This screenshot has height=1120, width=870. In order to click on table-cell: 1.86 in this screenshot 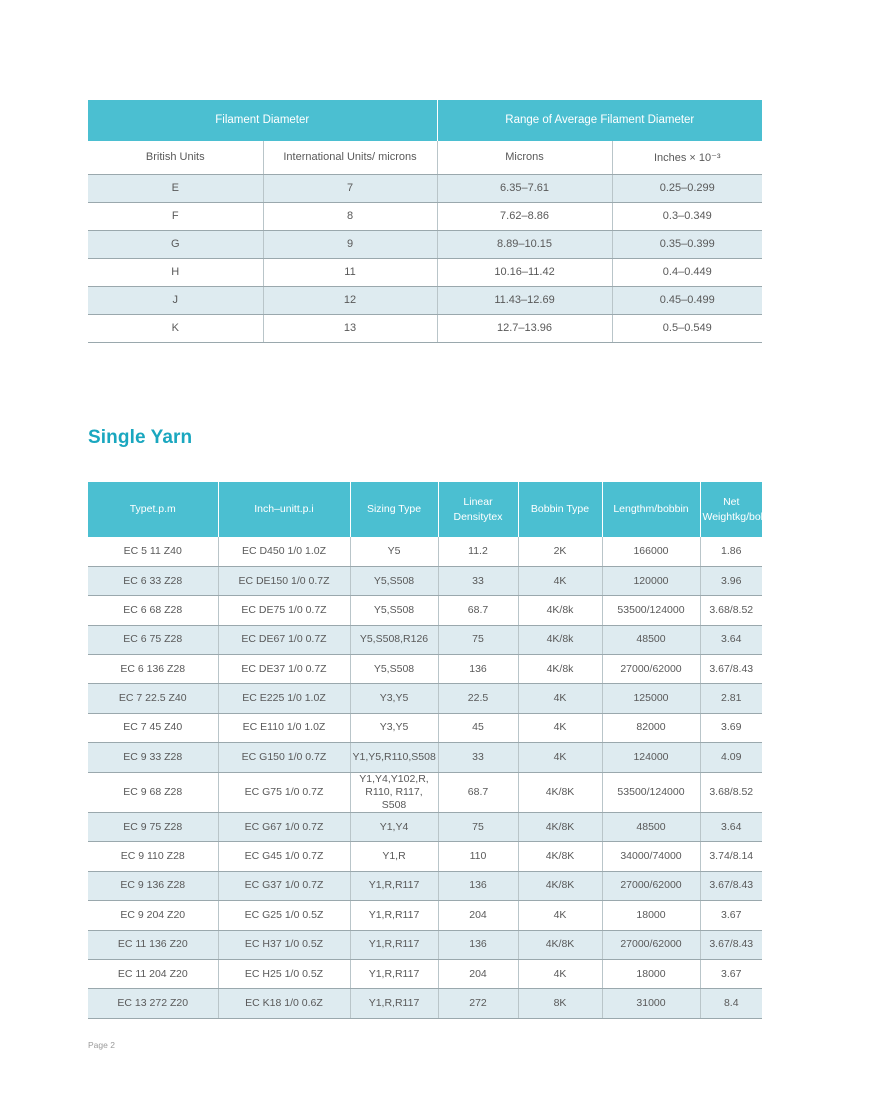, I will do `click(731, 552)`.